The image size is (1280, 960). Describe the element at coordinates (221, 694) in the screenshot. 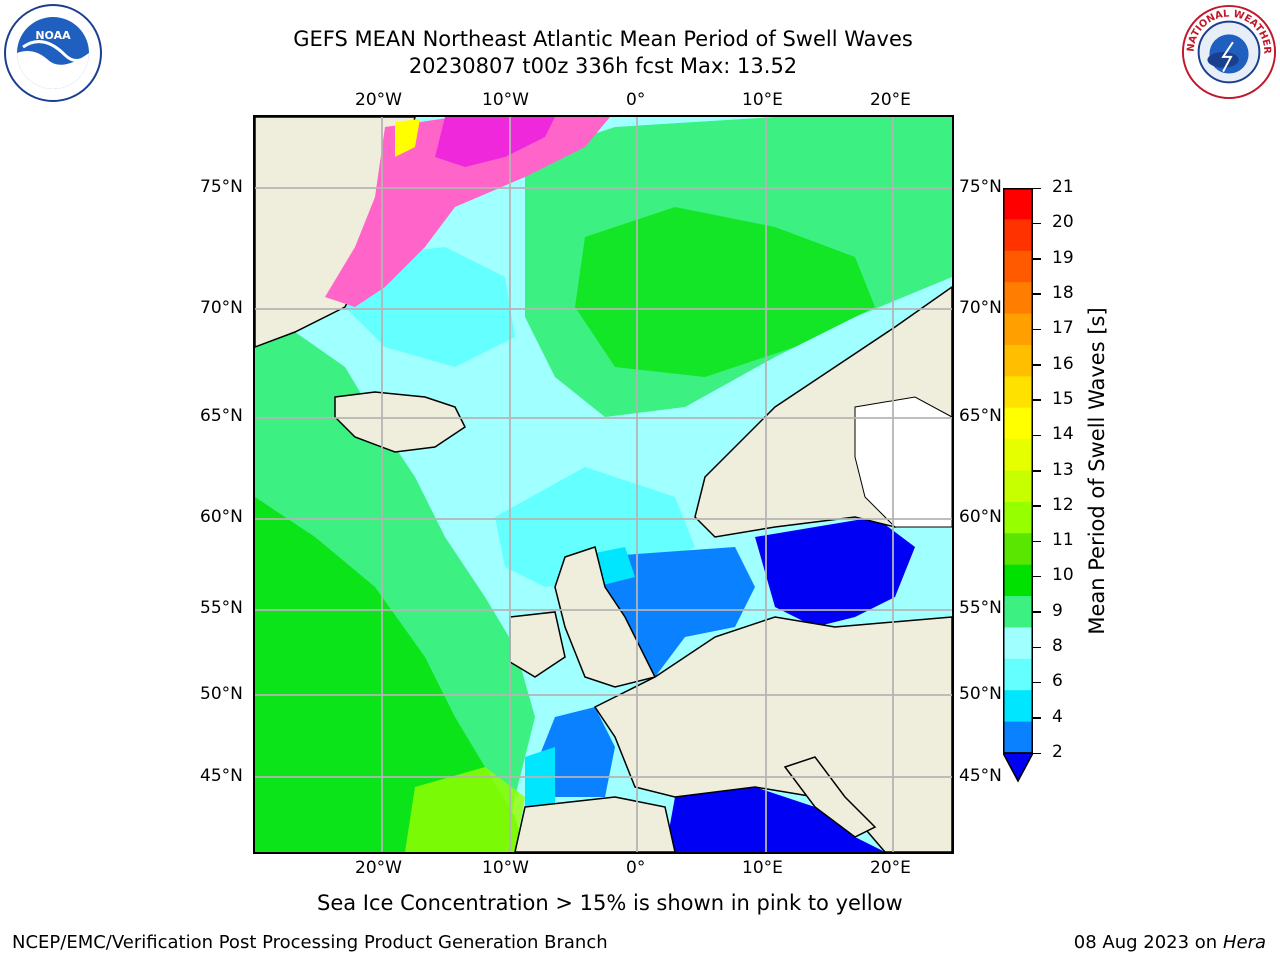

I see `lat-label-left: 50°N` at that location.